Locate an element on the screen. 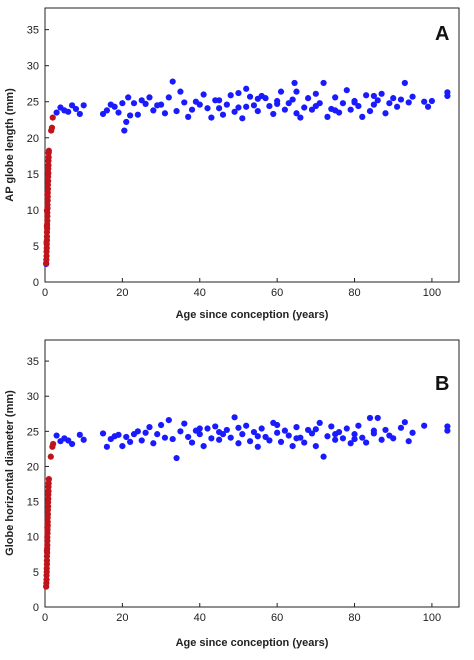  y-tick-label: 15 is located at coordinates (33, 175).